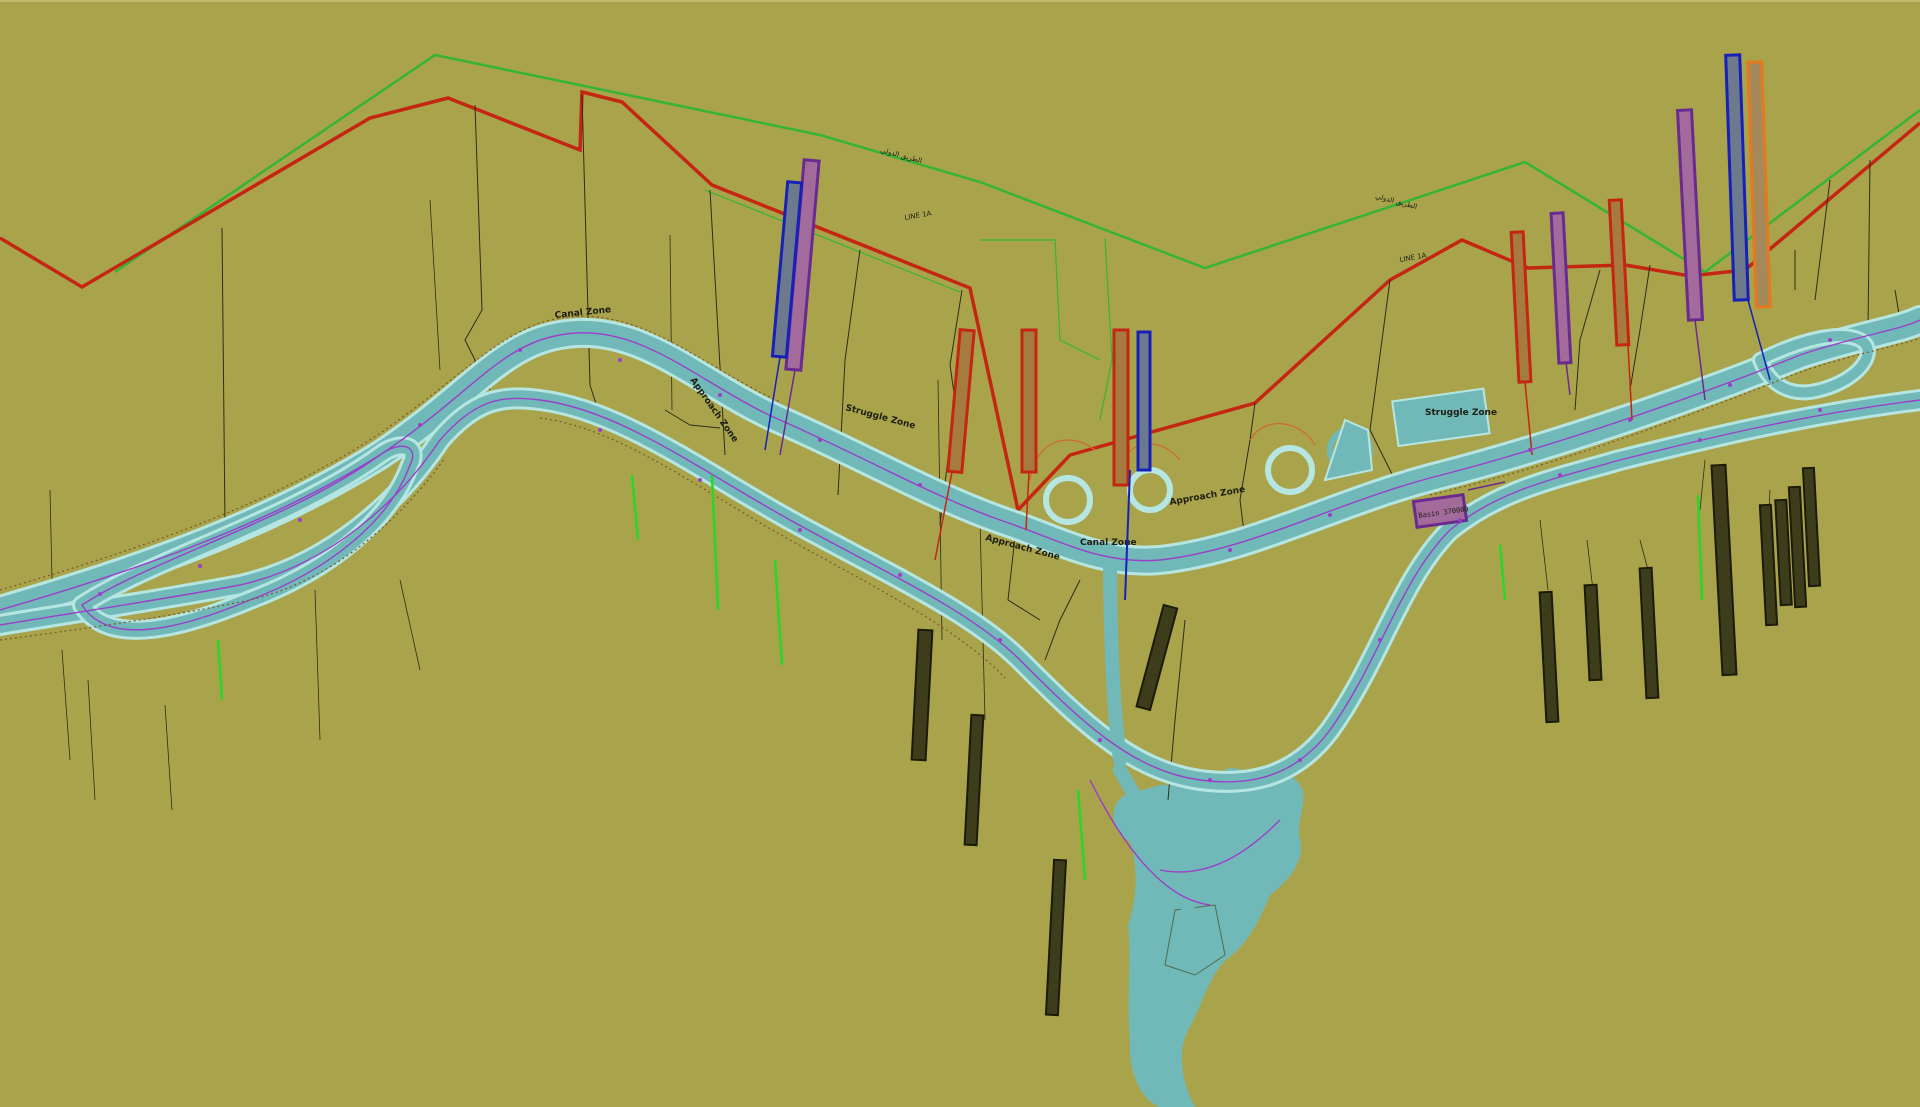 This screenshot has width=1920, height=1107. I want to click on struggle-zone-block, so click(1441, 417).